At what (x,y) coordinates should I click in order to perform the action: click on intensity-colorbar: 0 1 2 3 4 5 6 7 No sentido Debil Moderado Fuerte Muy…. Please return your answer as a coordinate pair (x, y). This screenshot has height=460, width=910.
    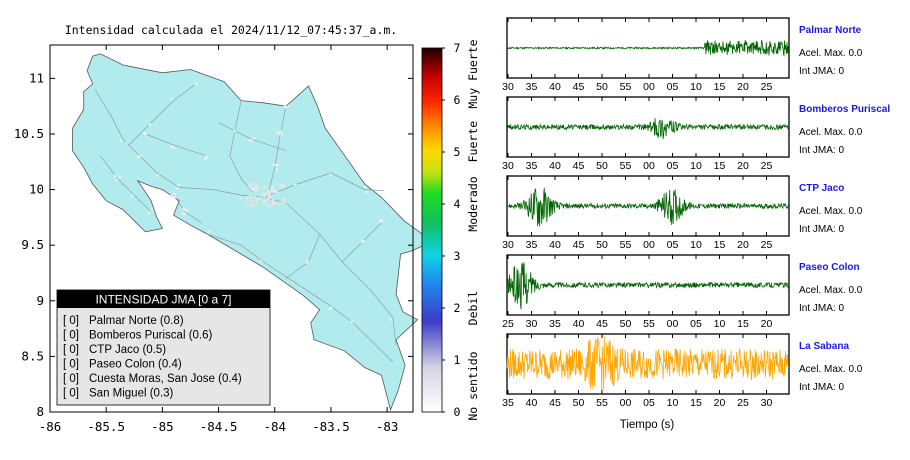
    Looking at the image, I should click on (450, 230).